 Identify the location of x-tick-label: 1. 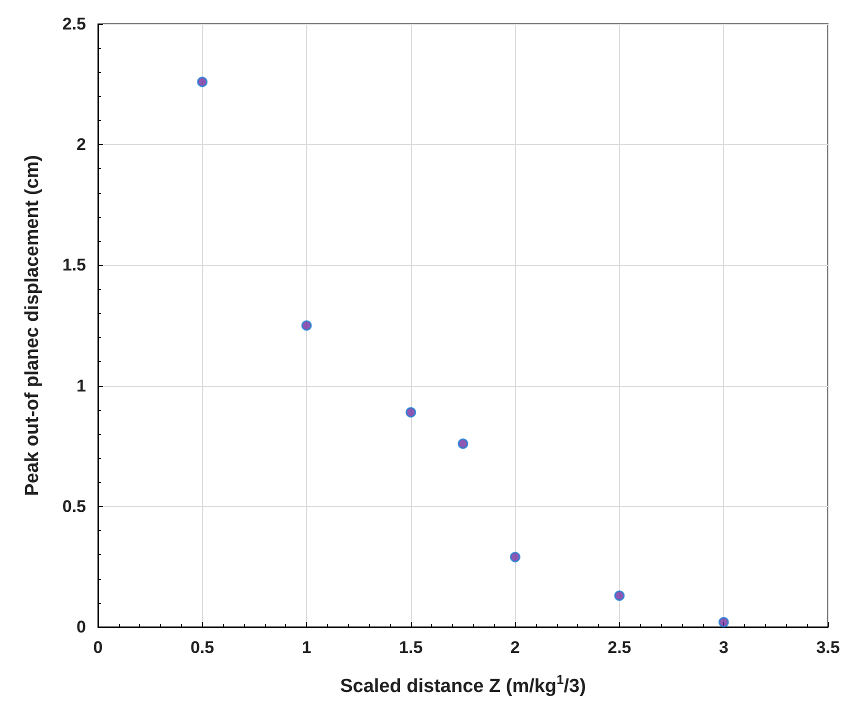
(307, 647).